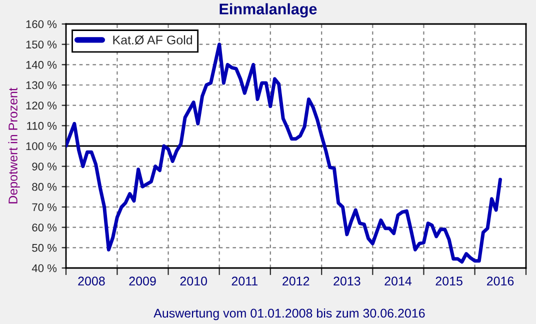 The height and width of the screenshot is (324, 536). What do you see at coordinates (289, 314) in the screenshot?
I see `text: Auswertung vom 01.01.2008 bis zum 30.06.2016` at bounding box center [289, 314].